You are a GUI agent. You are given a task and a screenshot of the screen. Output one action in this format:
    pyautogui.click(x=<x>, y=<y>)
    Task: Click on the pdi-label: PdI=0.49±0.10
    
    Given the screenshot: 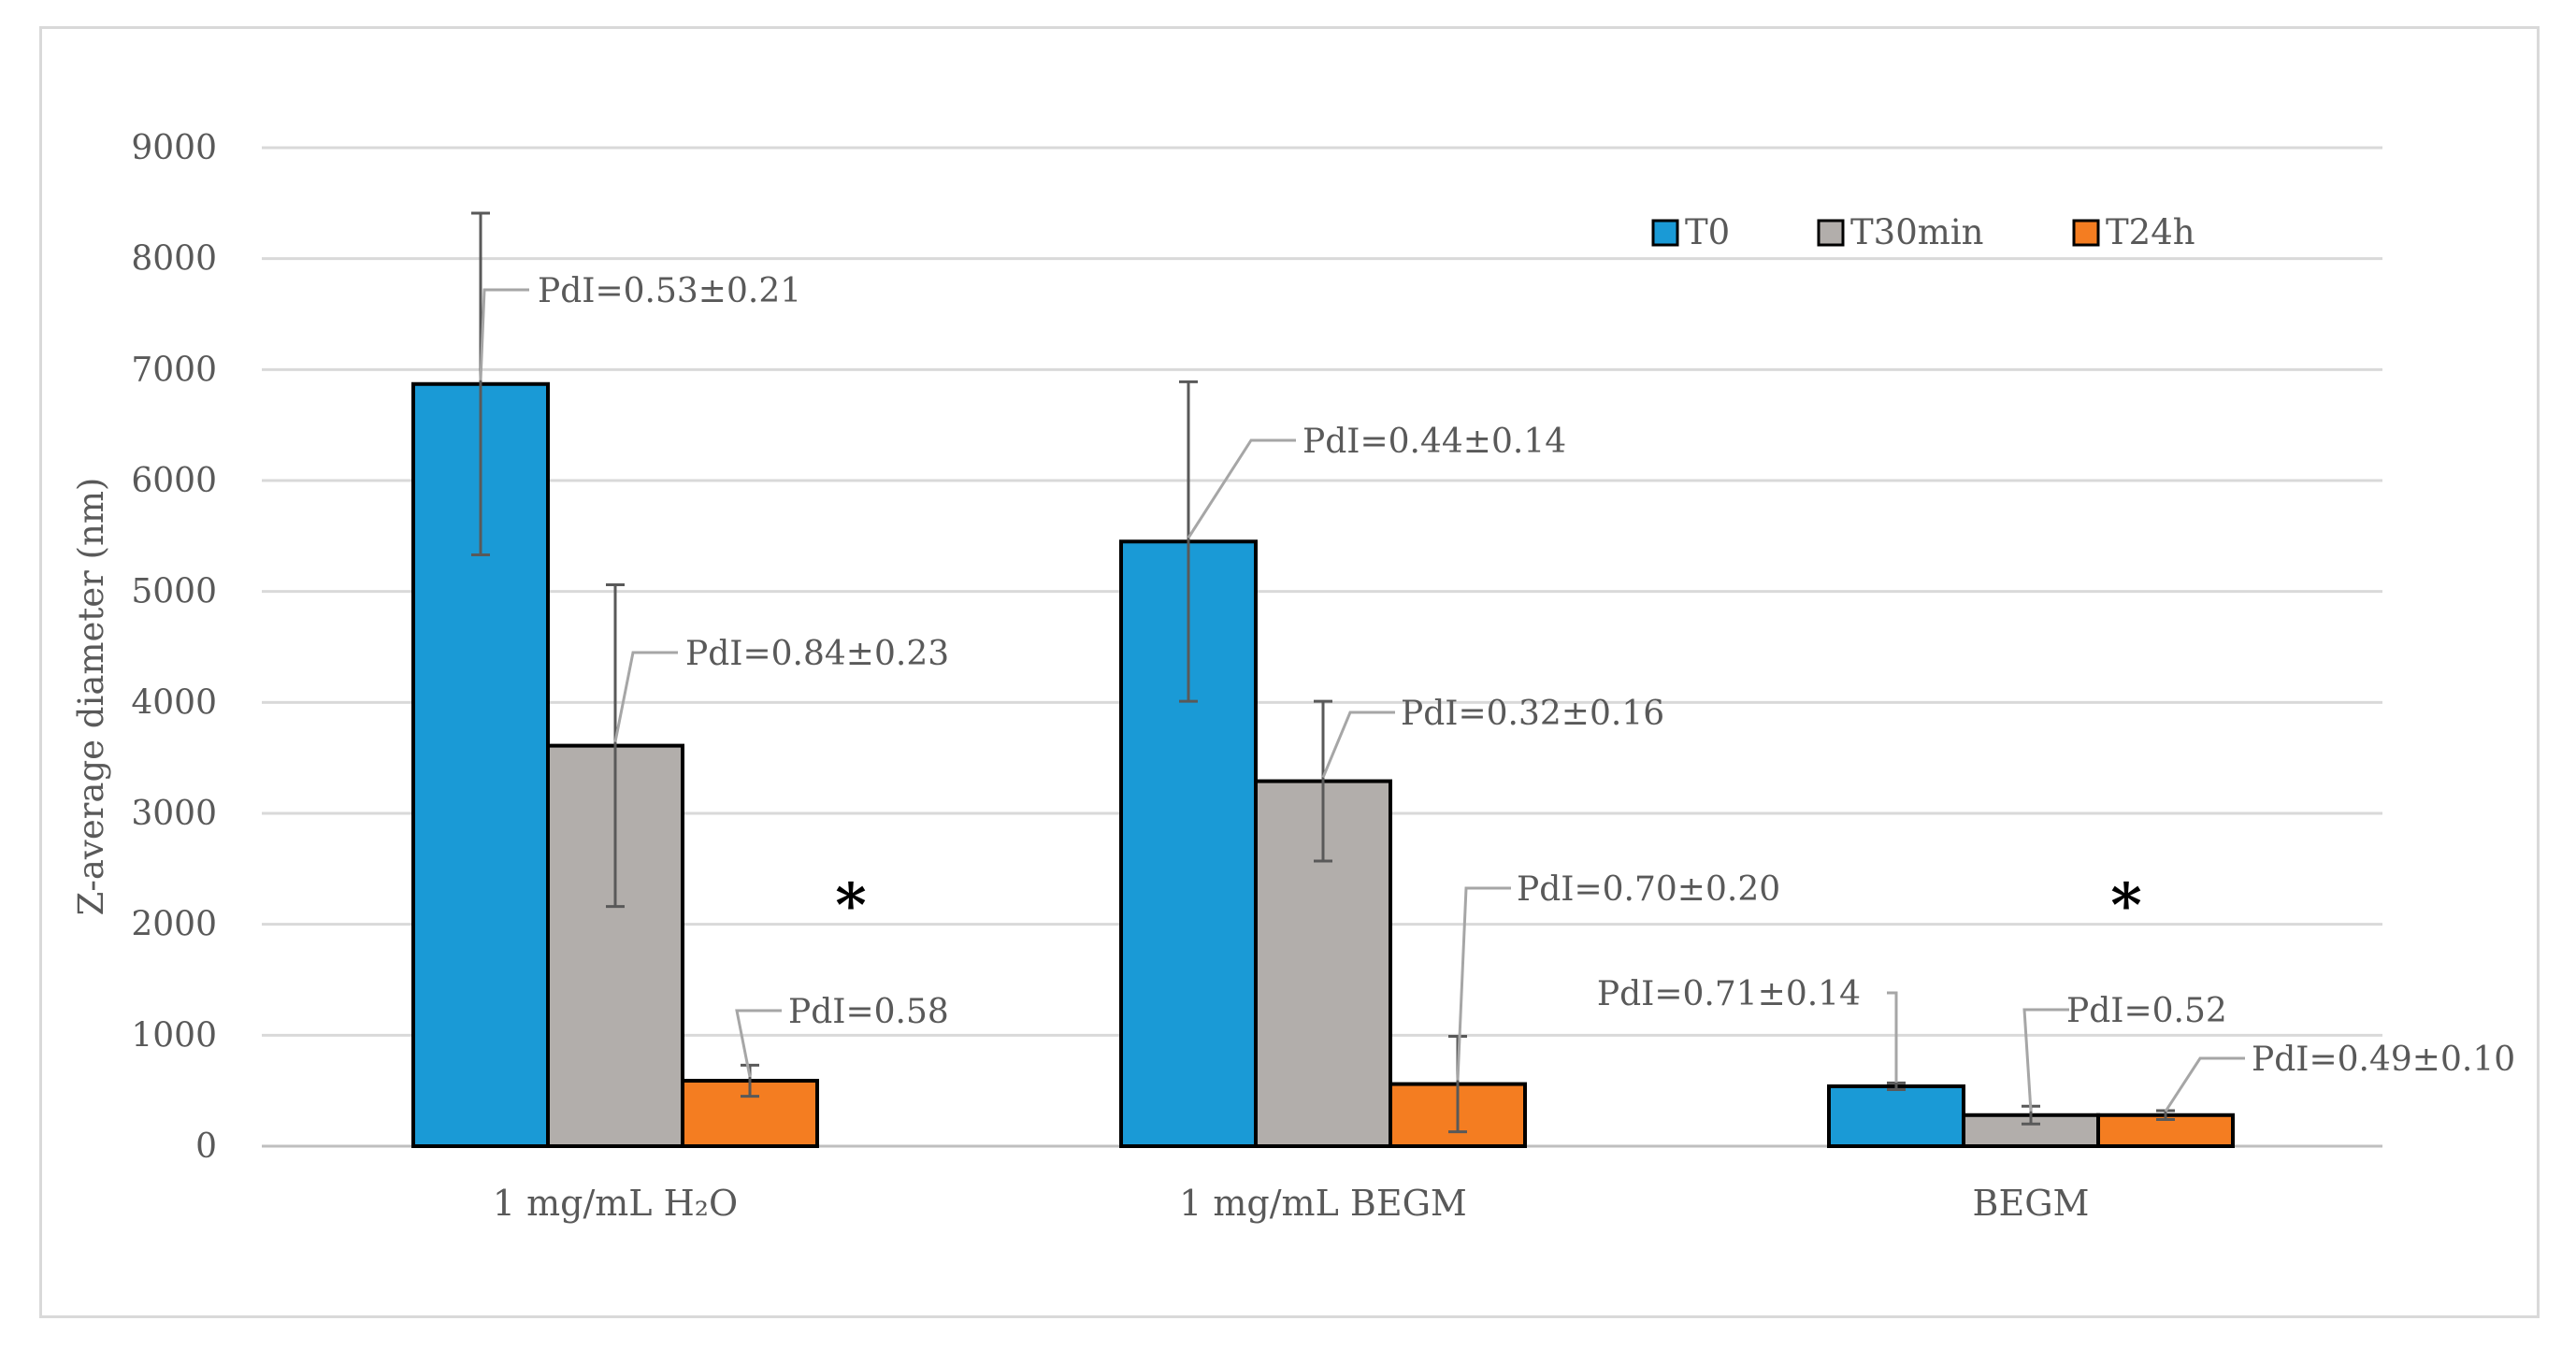 What is the action you would take?
    pyautogui.click(x=2383, y=1060)
    